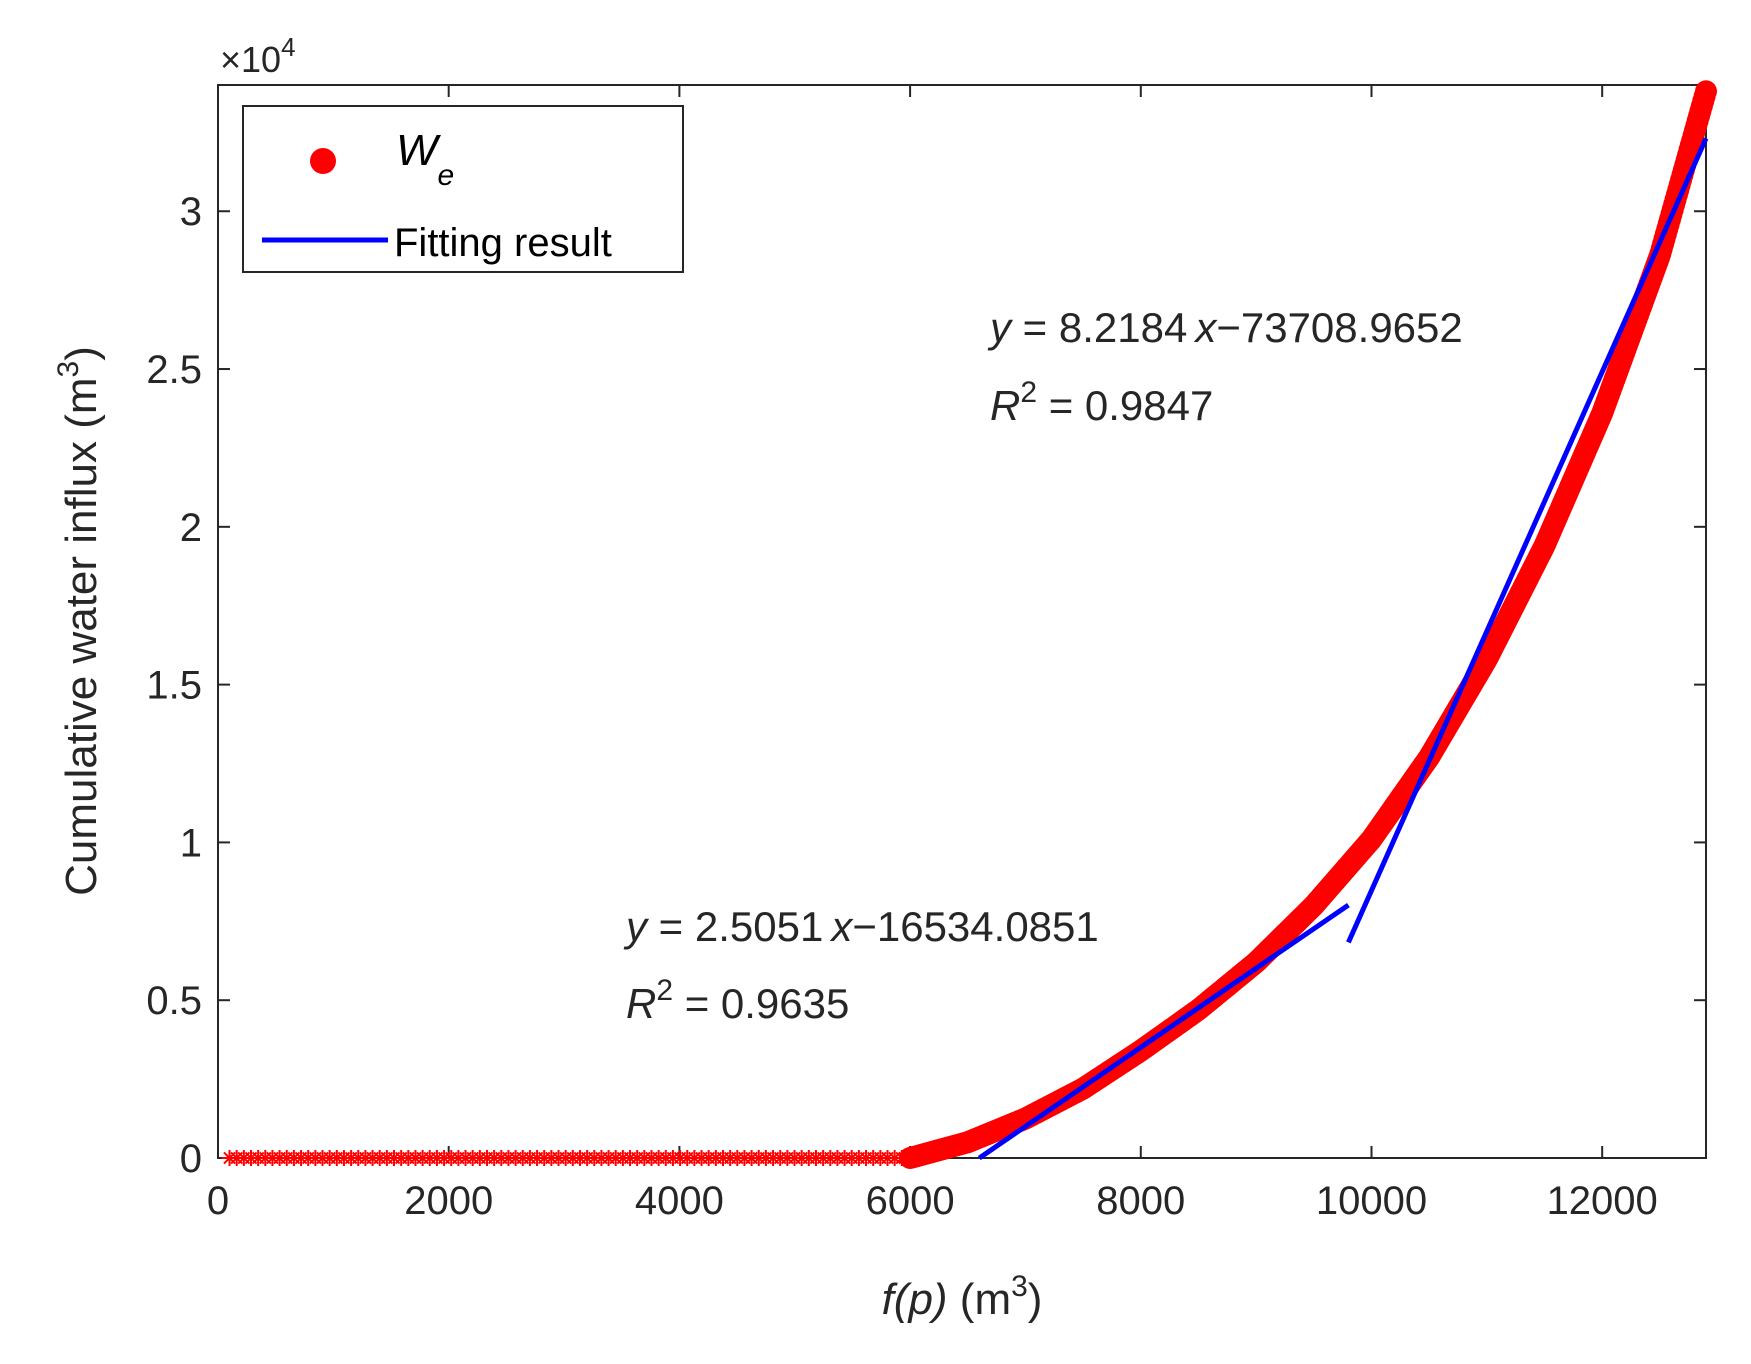 This screenshot has width=1751, height=1364. Describe the element at coordinates (258, 56) in the screenshot. I see `y-exponent-label: ×10⁴` at that location.